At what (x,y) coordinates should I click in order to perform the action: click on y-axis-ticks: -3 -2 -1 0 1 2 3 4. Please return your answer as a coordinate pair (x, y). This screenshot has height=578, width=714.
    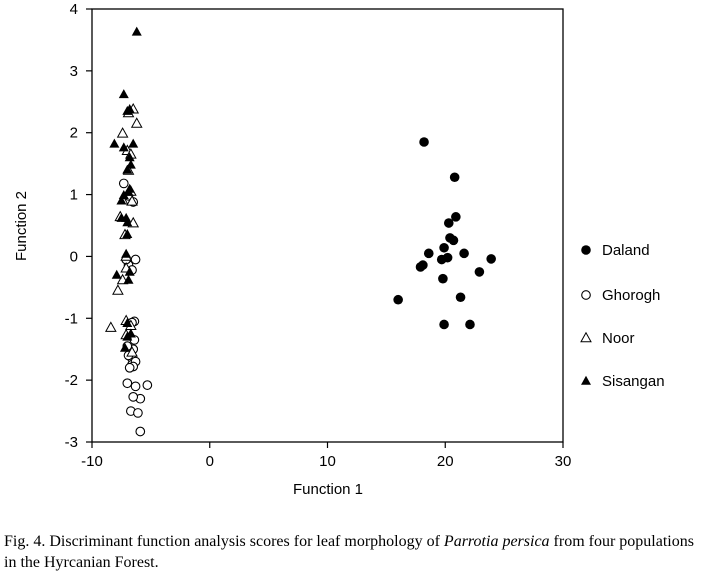
    Looking at the image, I should click on (78, 226).